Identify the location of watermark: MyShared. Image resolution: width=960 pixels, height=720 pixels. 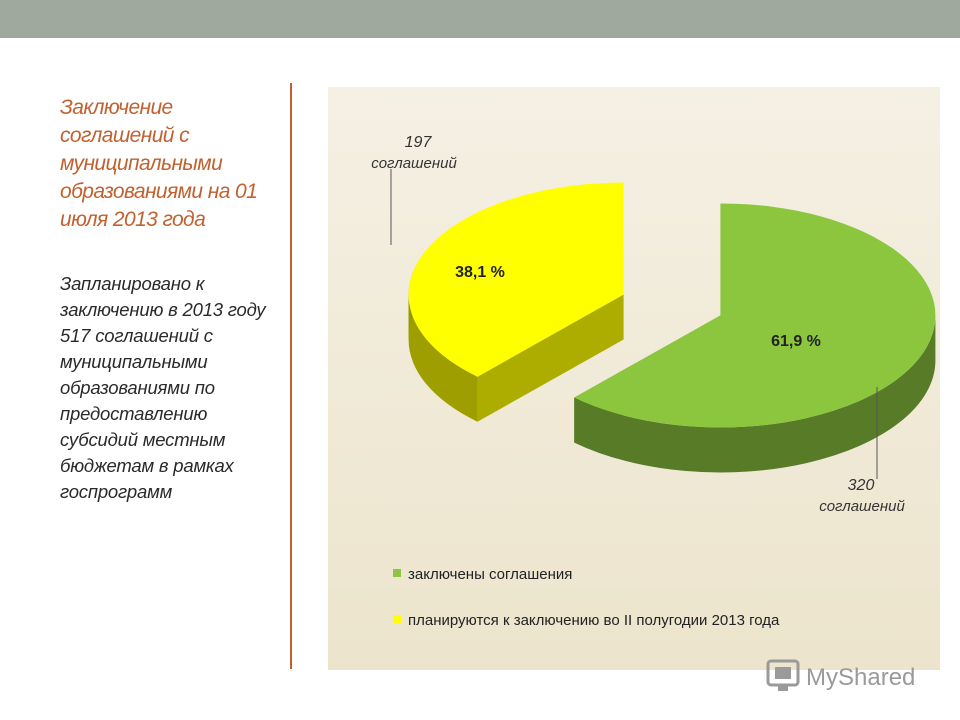
(851, 675).